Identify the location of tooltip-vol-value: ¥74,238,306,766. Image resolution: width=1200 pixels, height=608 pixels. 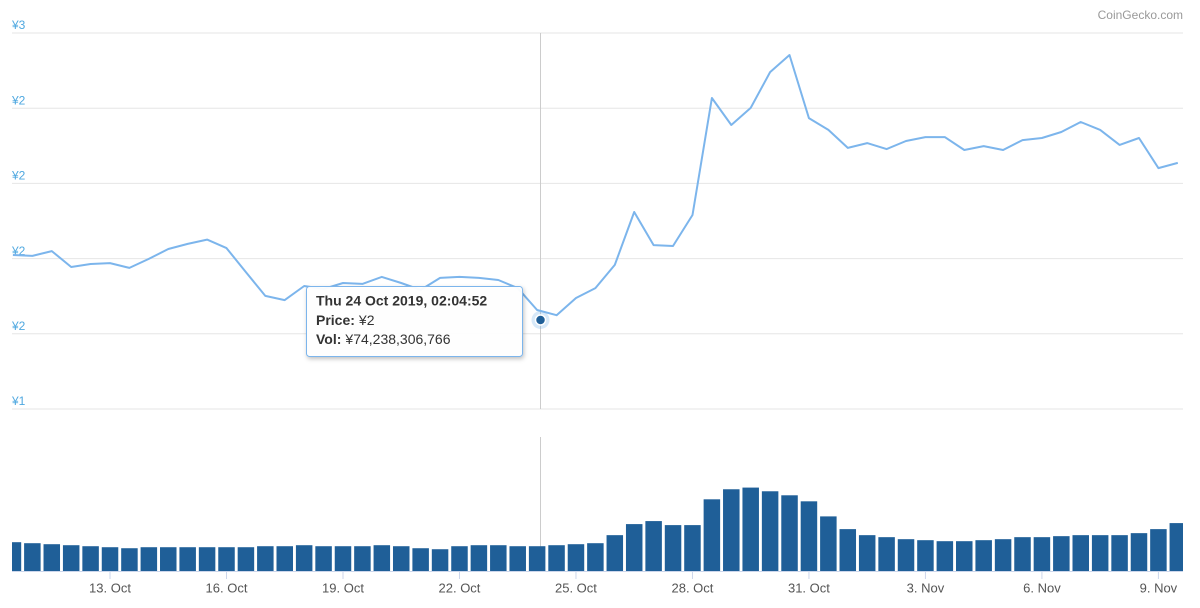
(397, 339).